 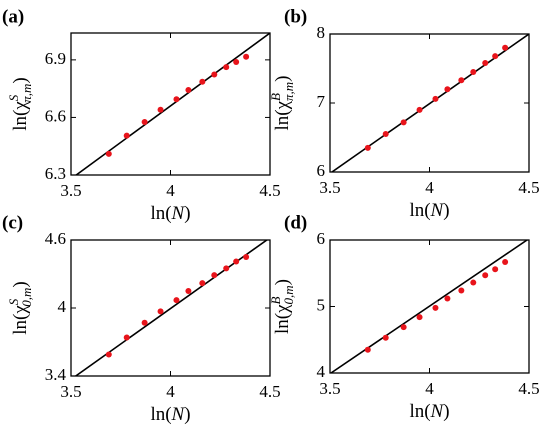 I want to click on y-axis-label: ln(χS0,m), so click(x=20, y=308).